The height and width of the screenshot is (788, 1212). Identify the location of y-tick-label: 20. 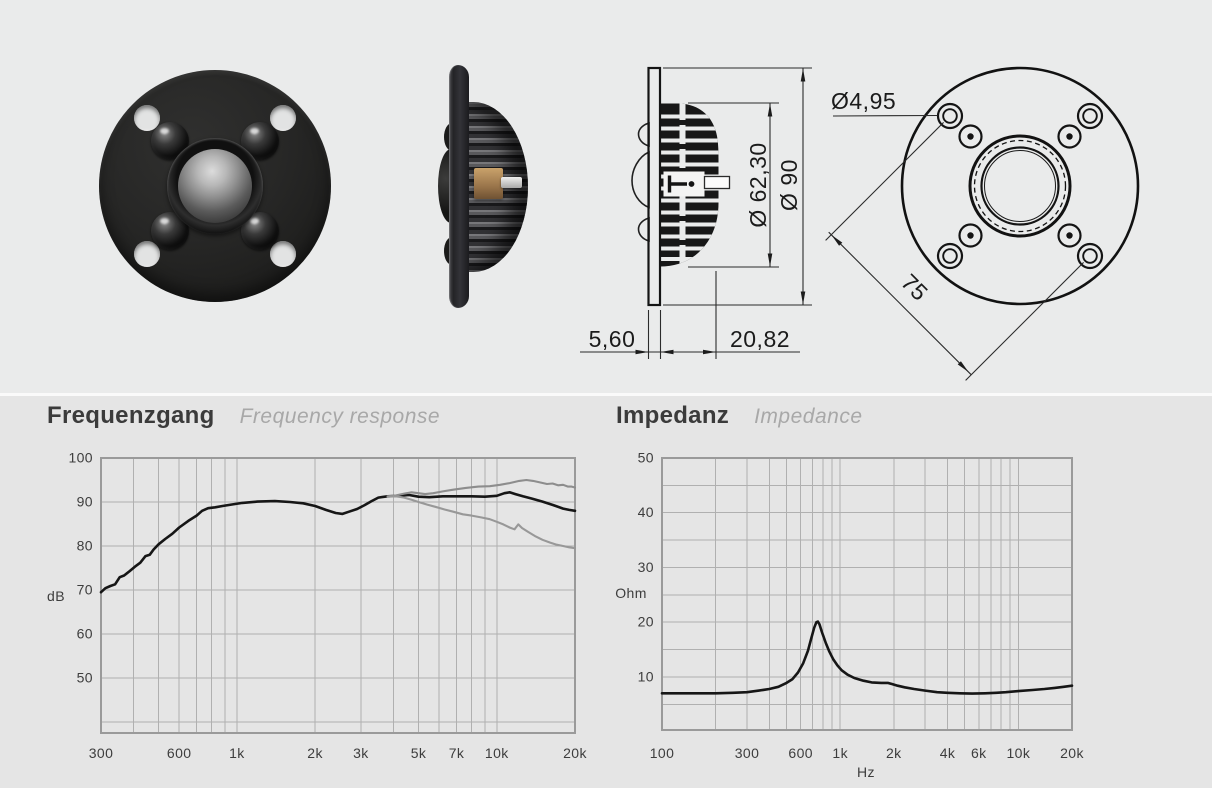
(646, 622).